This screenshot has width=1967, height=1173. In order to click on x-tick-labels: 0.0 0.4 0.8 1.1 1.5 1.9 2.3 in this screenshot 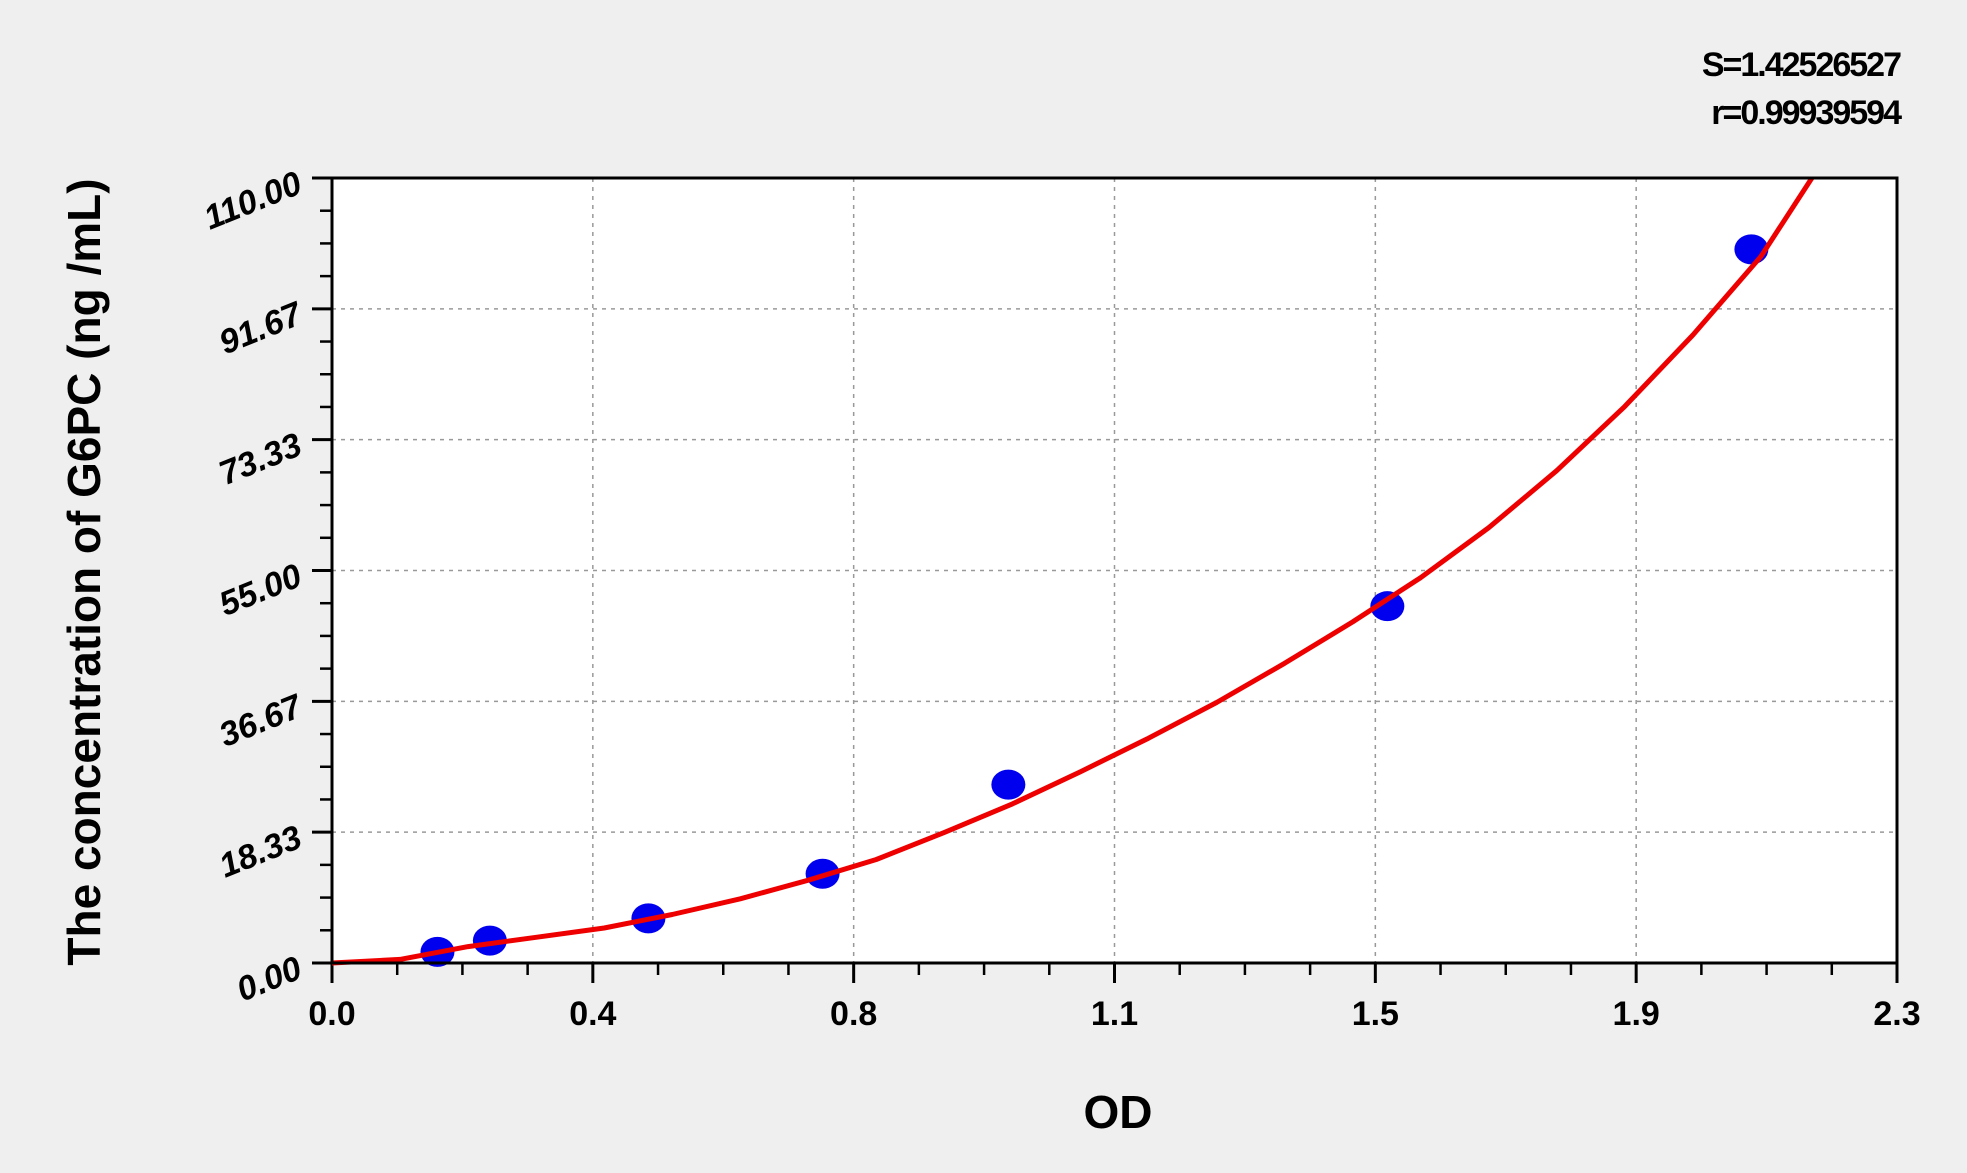, I will do `click(1114, 1014)`.